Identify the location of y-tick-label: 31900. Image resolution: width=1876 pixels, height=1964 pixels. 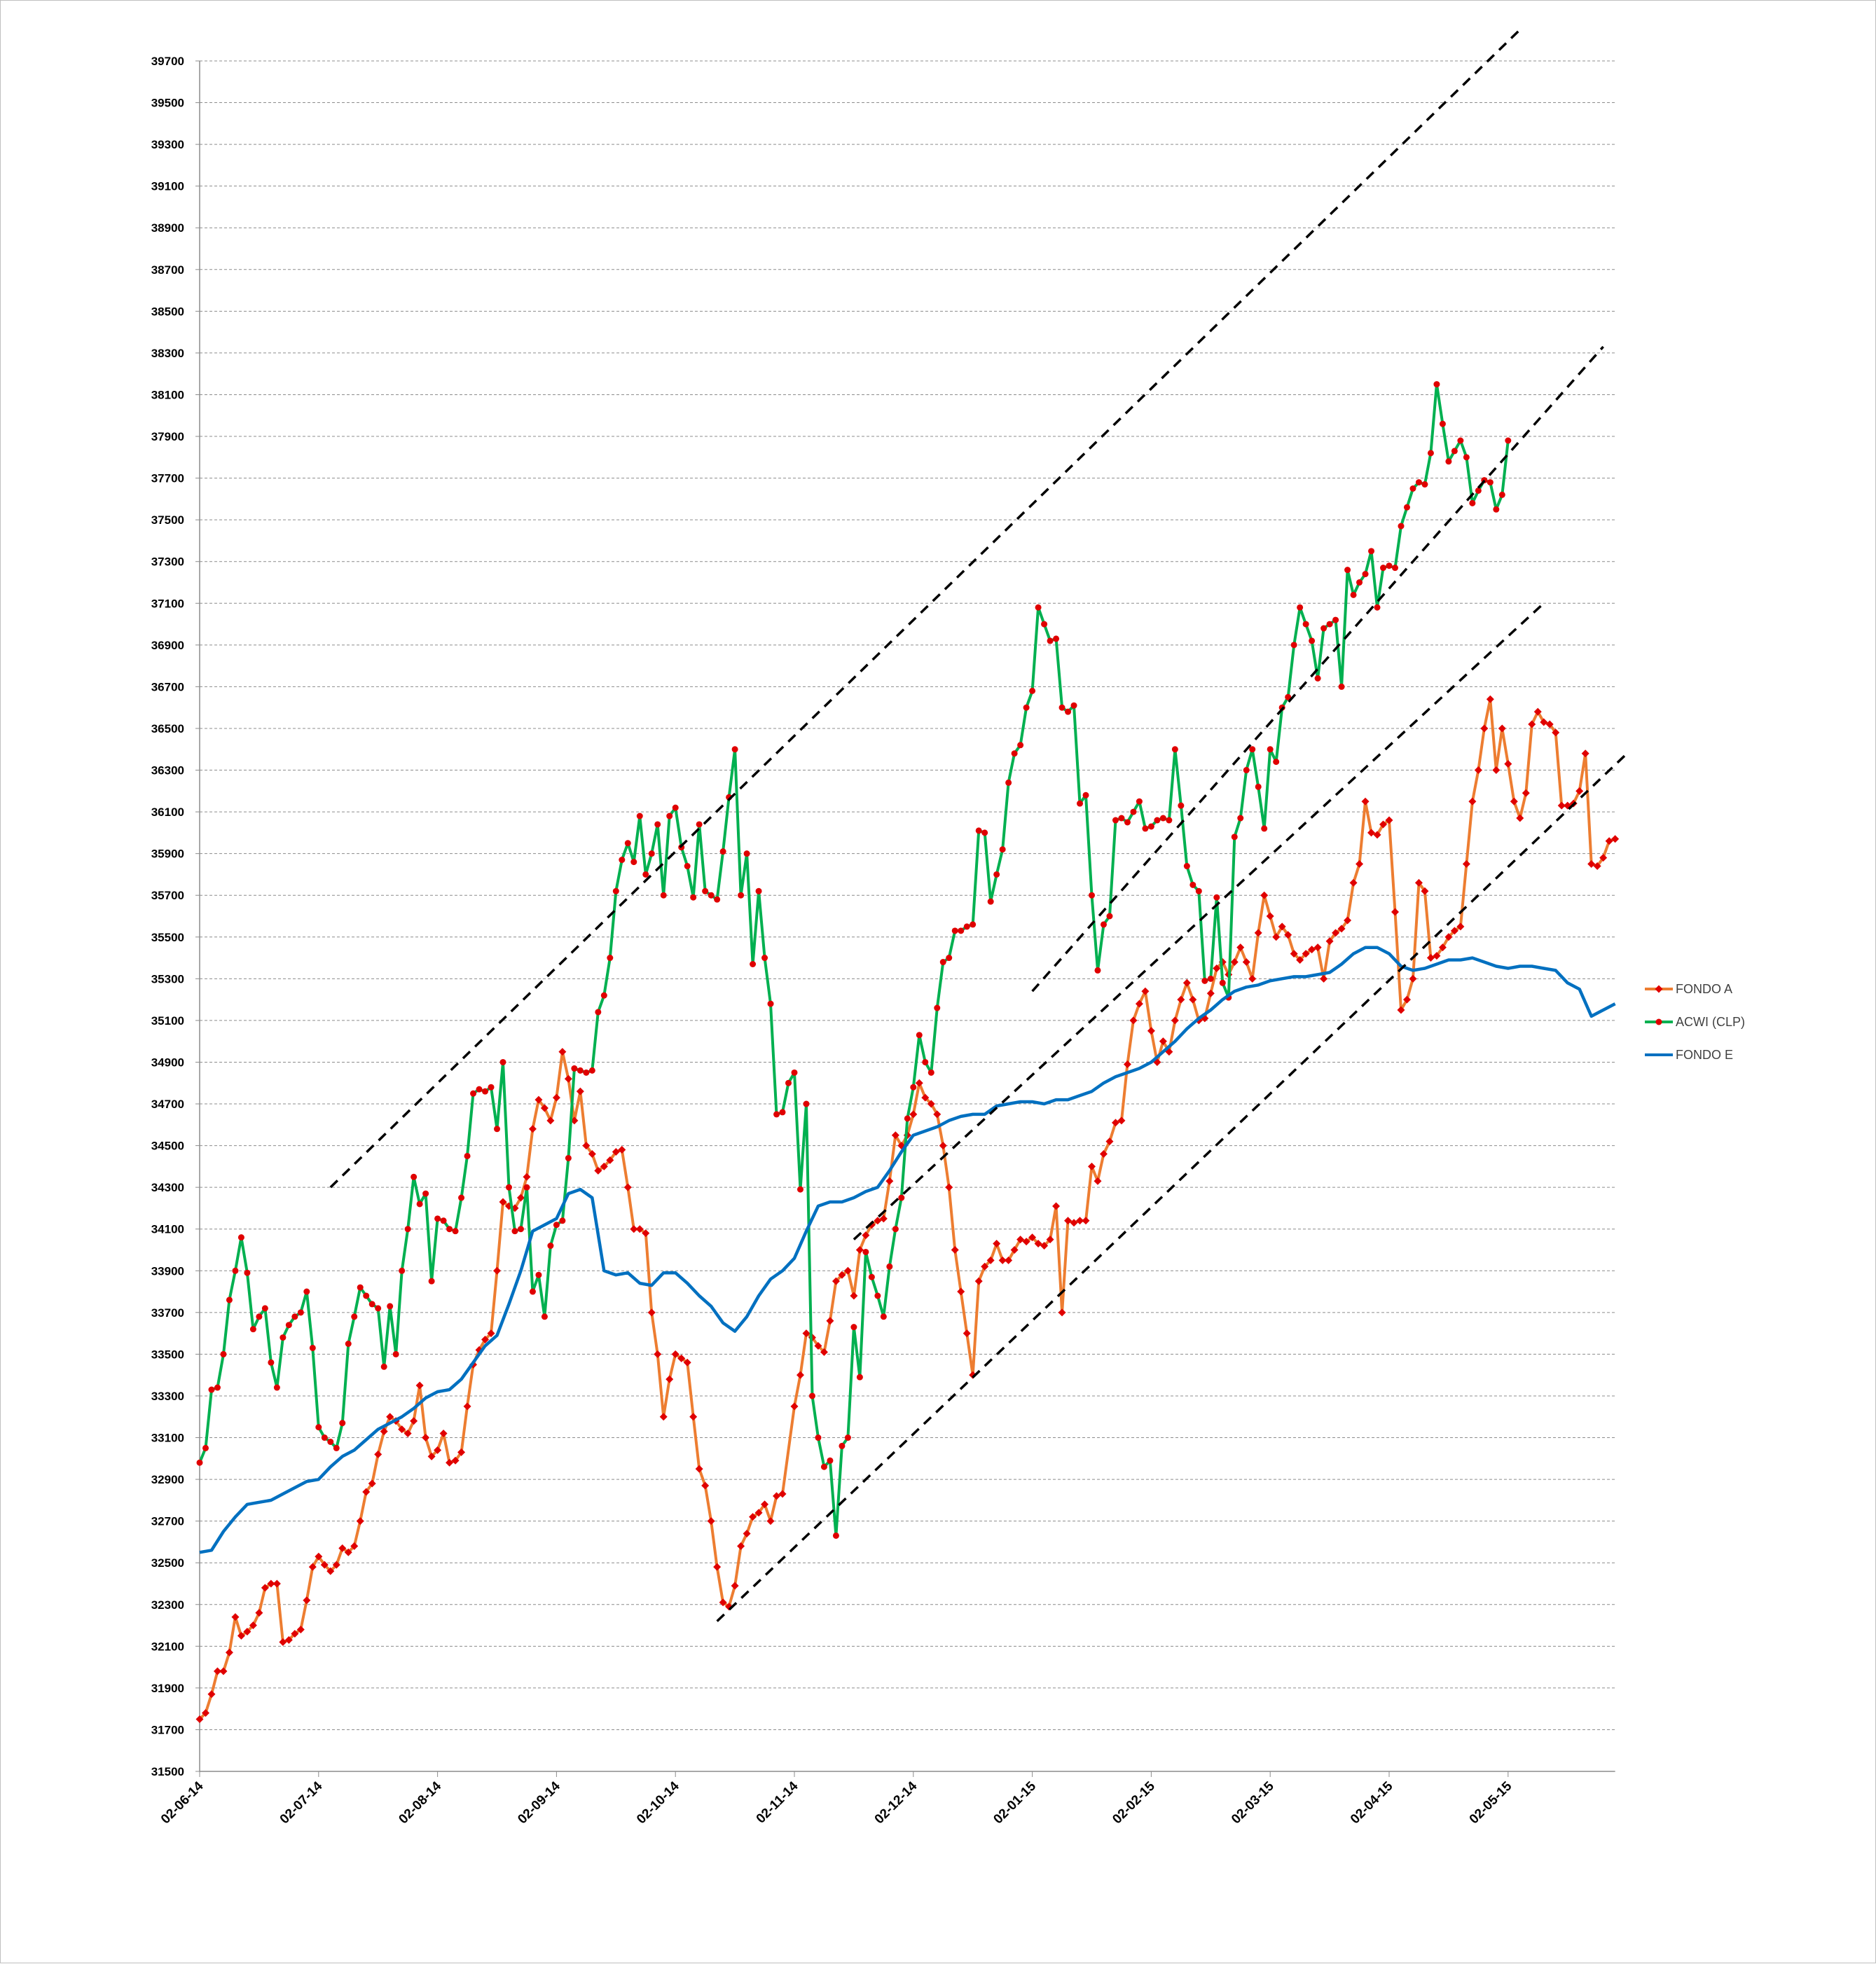
(167, 1688).